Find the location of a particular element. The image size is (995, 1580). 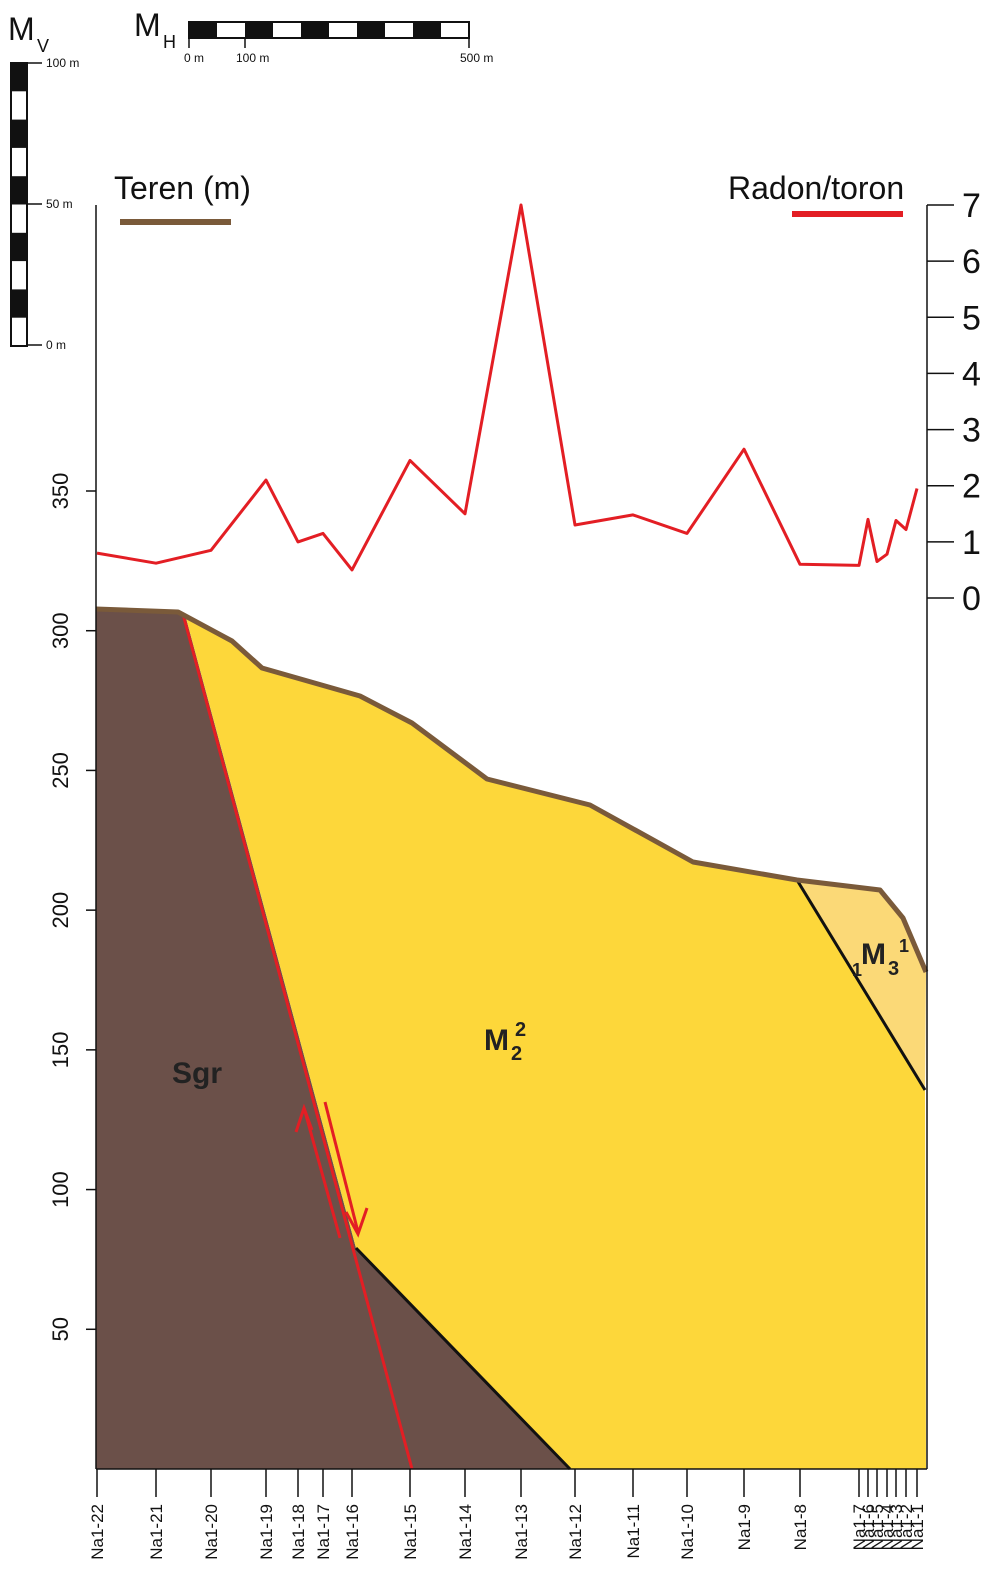

station-label: Na1-20 is located at coordinates (211, 1532).